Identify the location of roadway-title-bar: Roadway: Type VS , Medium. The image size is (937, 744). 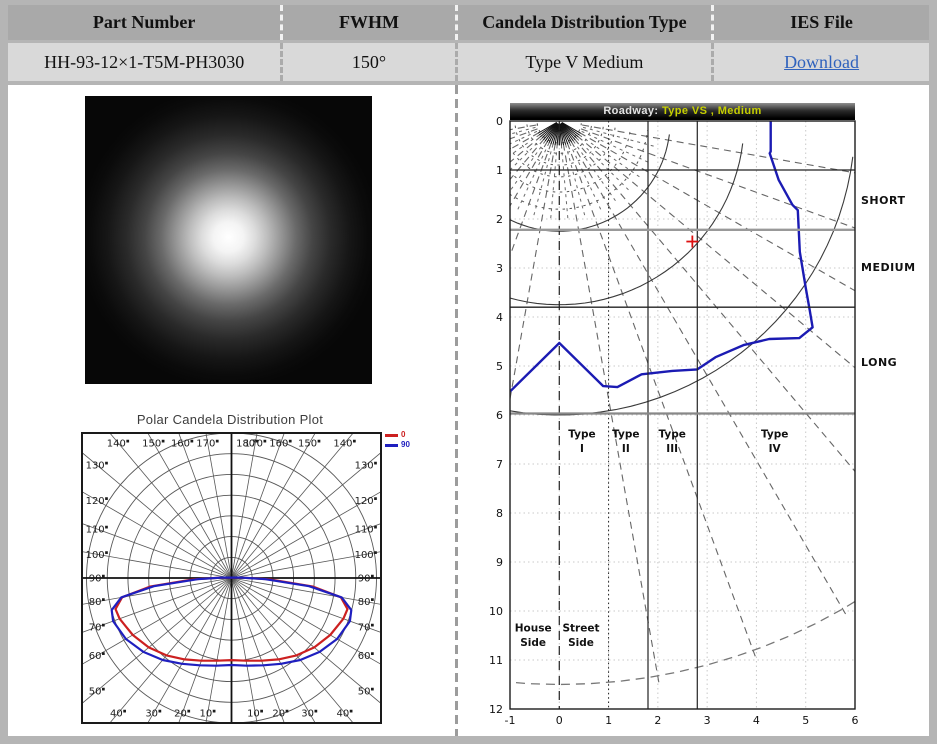
(682, 111).